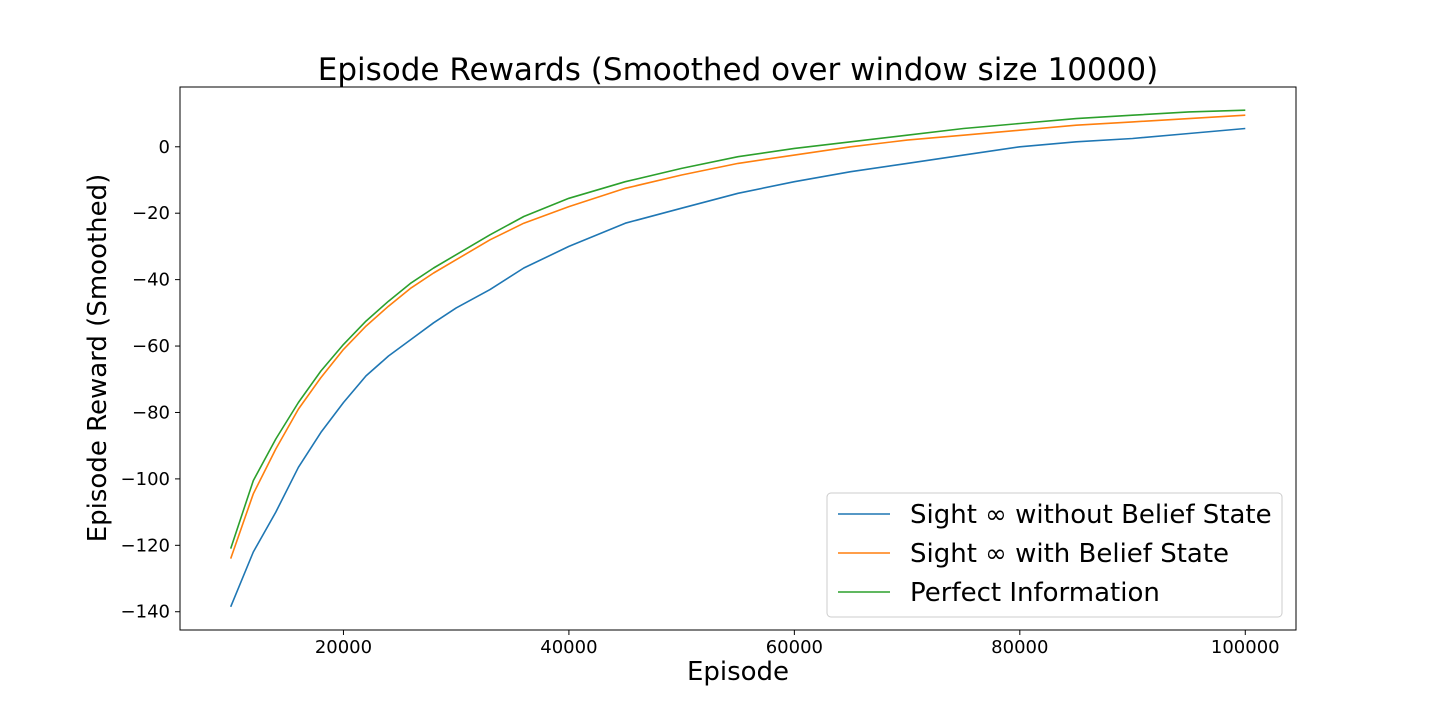 The image size is (1440, 720). I want to click on x-axis-ticks: 20000 40000 60000 80000 100000, so click(797, 644).